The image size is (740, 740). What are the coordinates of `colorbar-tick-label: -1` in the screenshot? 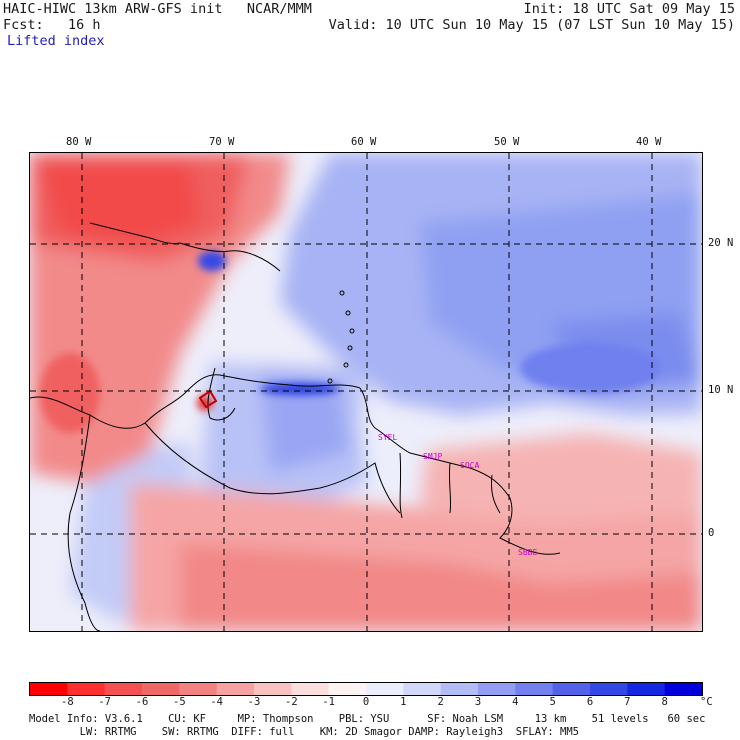 It's located at (328, 702).